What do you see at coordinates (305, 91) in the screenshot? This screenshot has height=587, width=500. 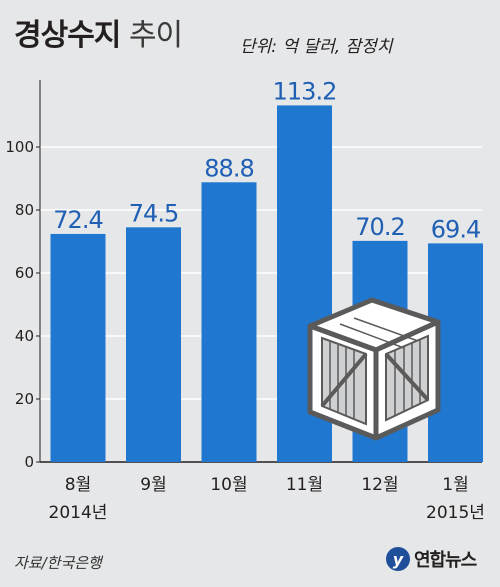 I see `bar-value-label: 113.2` at bounding box center [305, 91].